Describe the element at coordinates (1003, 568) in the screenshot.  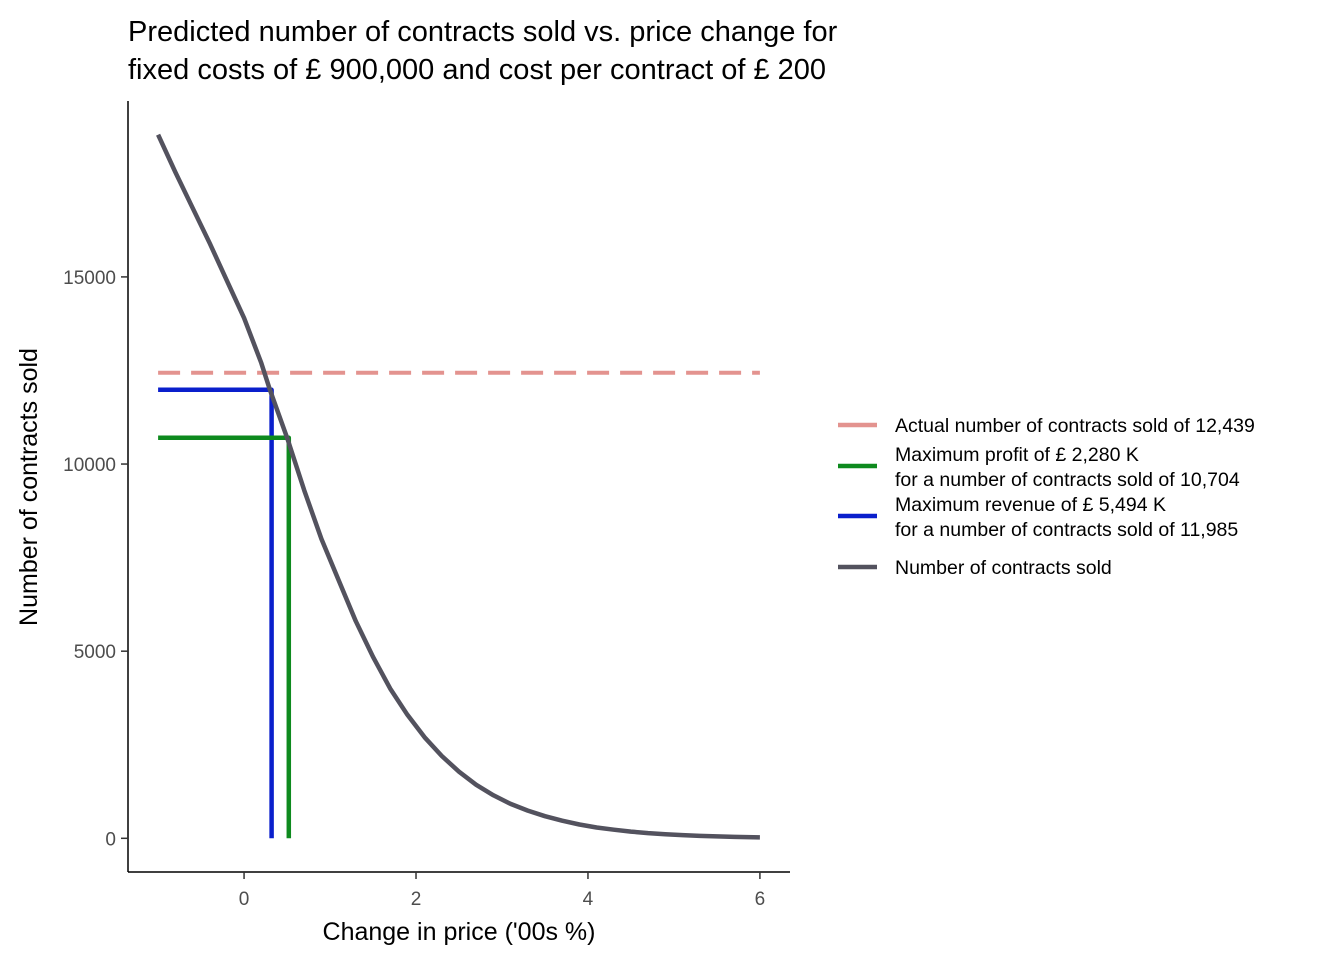
I see `legend-label-contracts: Number of contracts sold` at that location.